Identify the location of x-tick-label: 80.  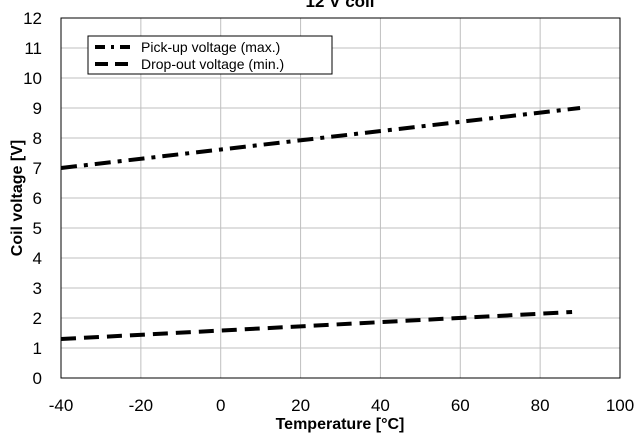
(540, 405).